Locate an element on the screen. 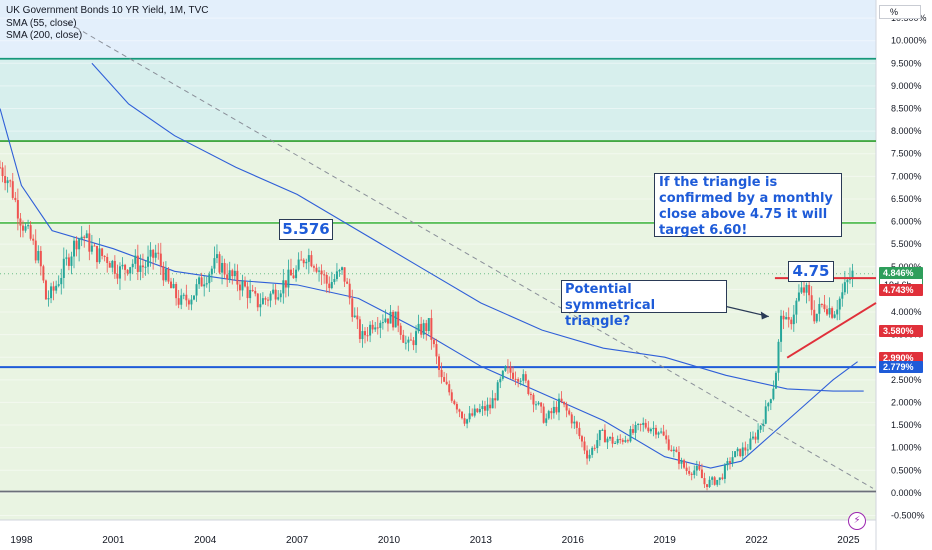 The width and height of the screenshot is (932, 550). unit-selector: % is located at coordinates (900, 12).